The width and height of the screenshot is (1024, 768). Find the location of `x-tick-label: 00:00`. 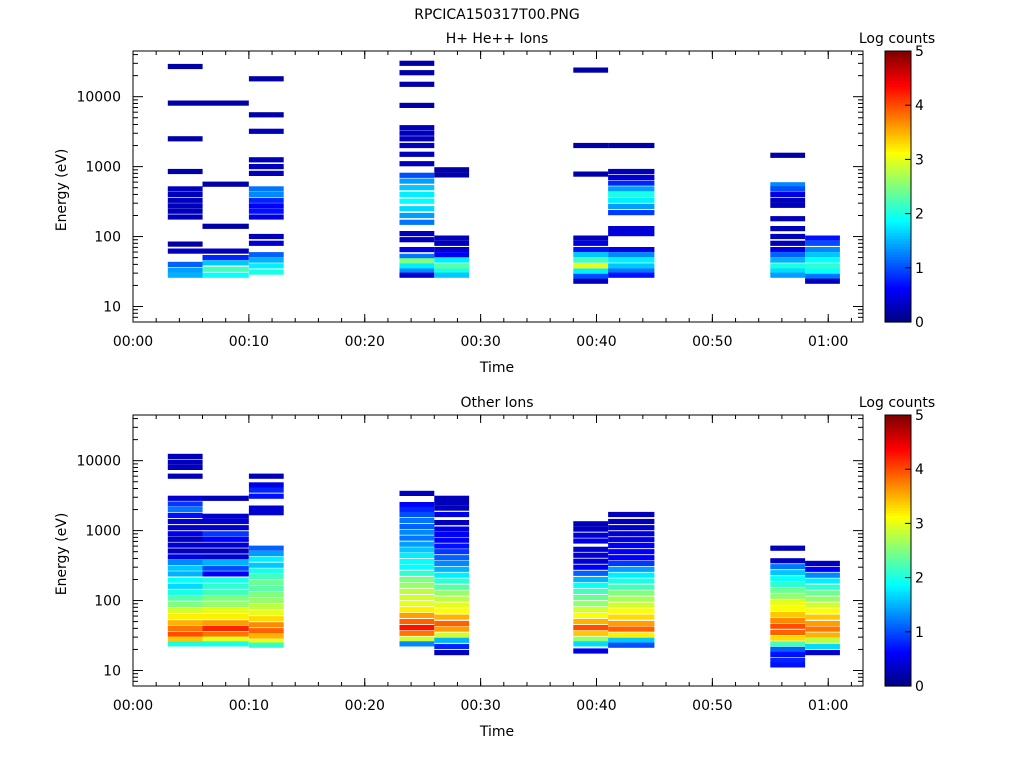

x-tick-label: 00:00 is located at coordinates (133, 342).